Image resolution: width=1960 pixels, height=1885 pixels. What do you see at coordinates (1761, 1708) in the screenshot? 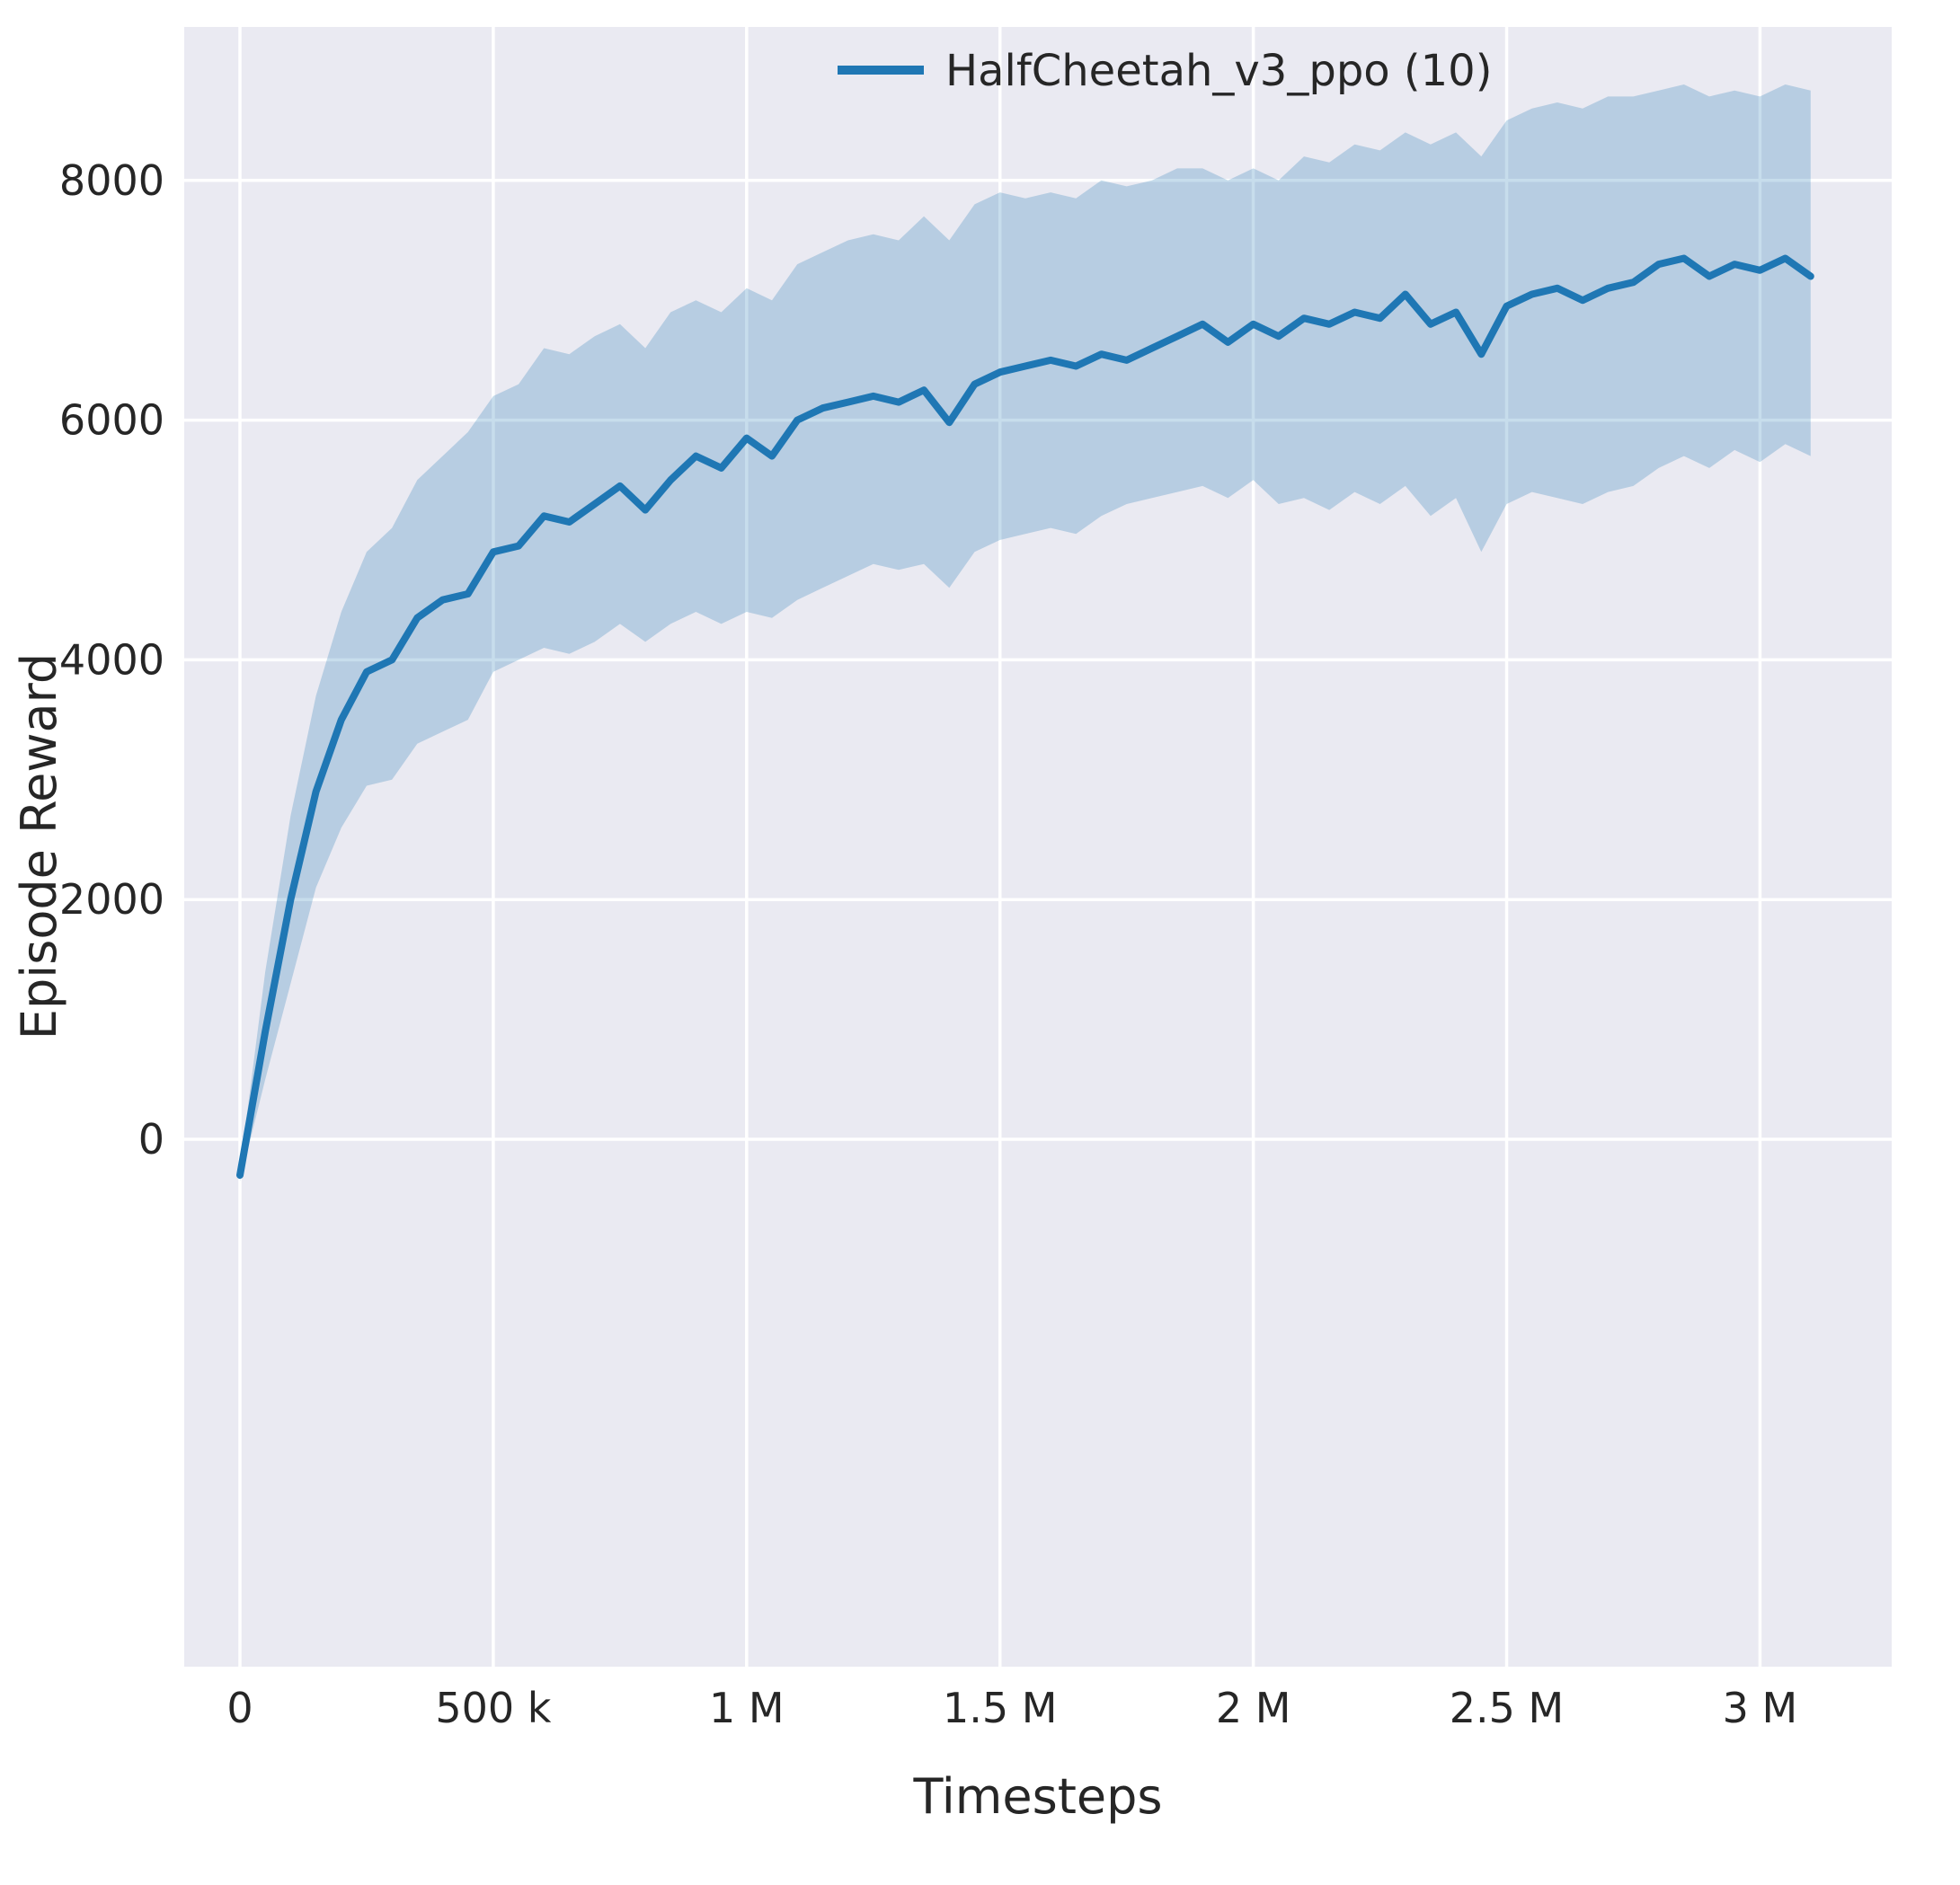
I see `x-tick-label: 3 M` at bounding box center [1761, 1708].